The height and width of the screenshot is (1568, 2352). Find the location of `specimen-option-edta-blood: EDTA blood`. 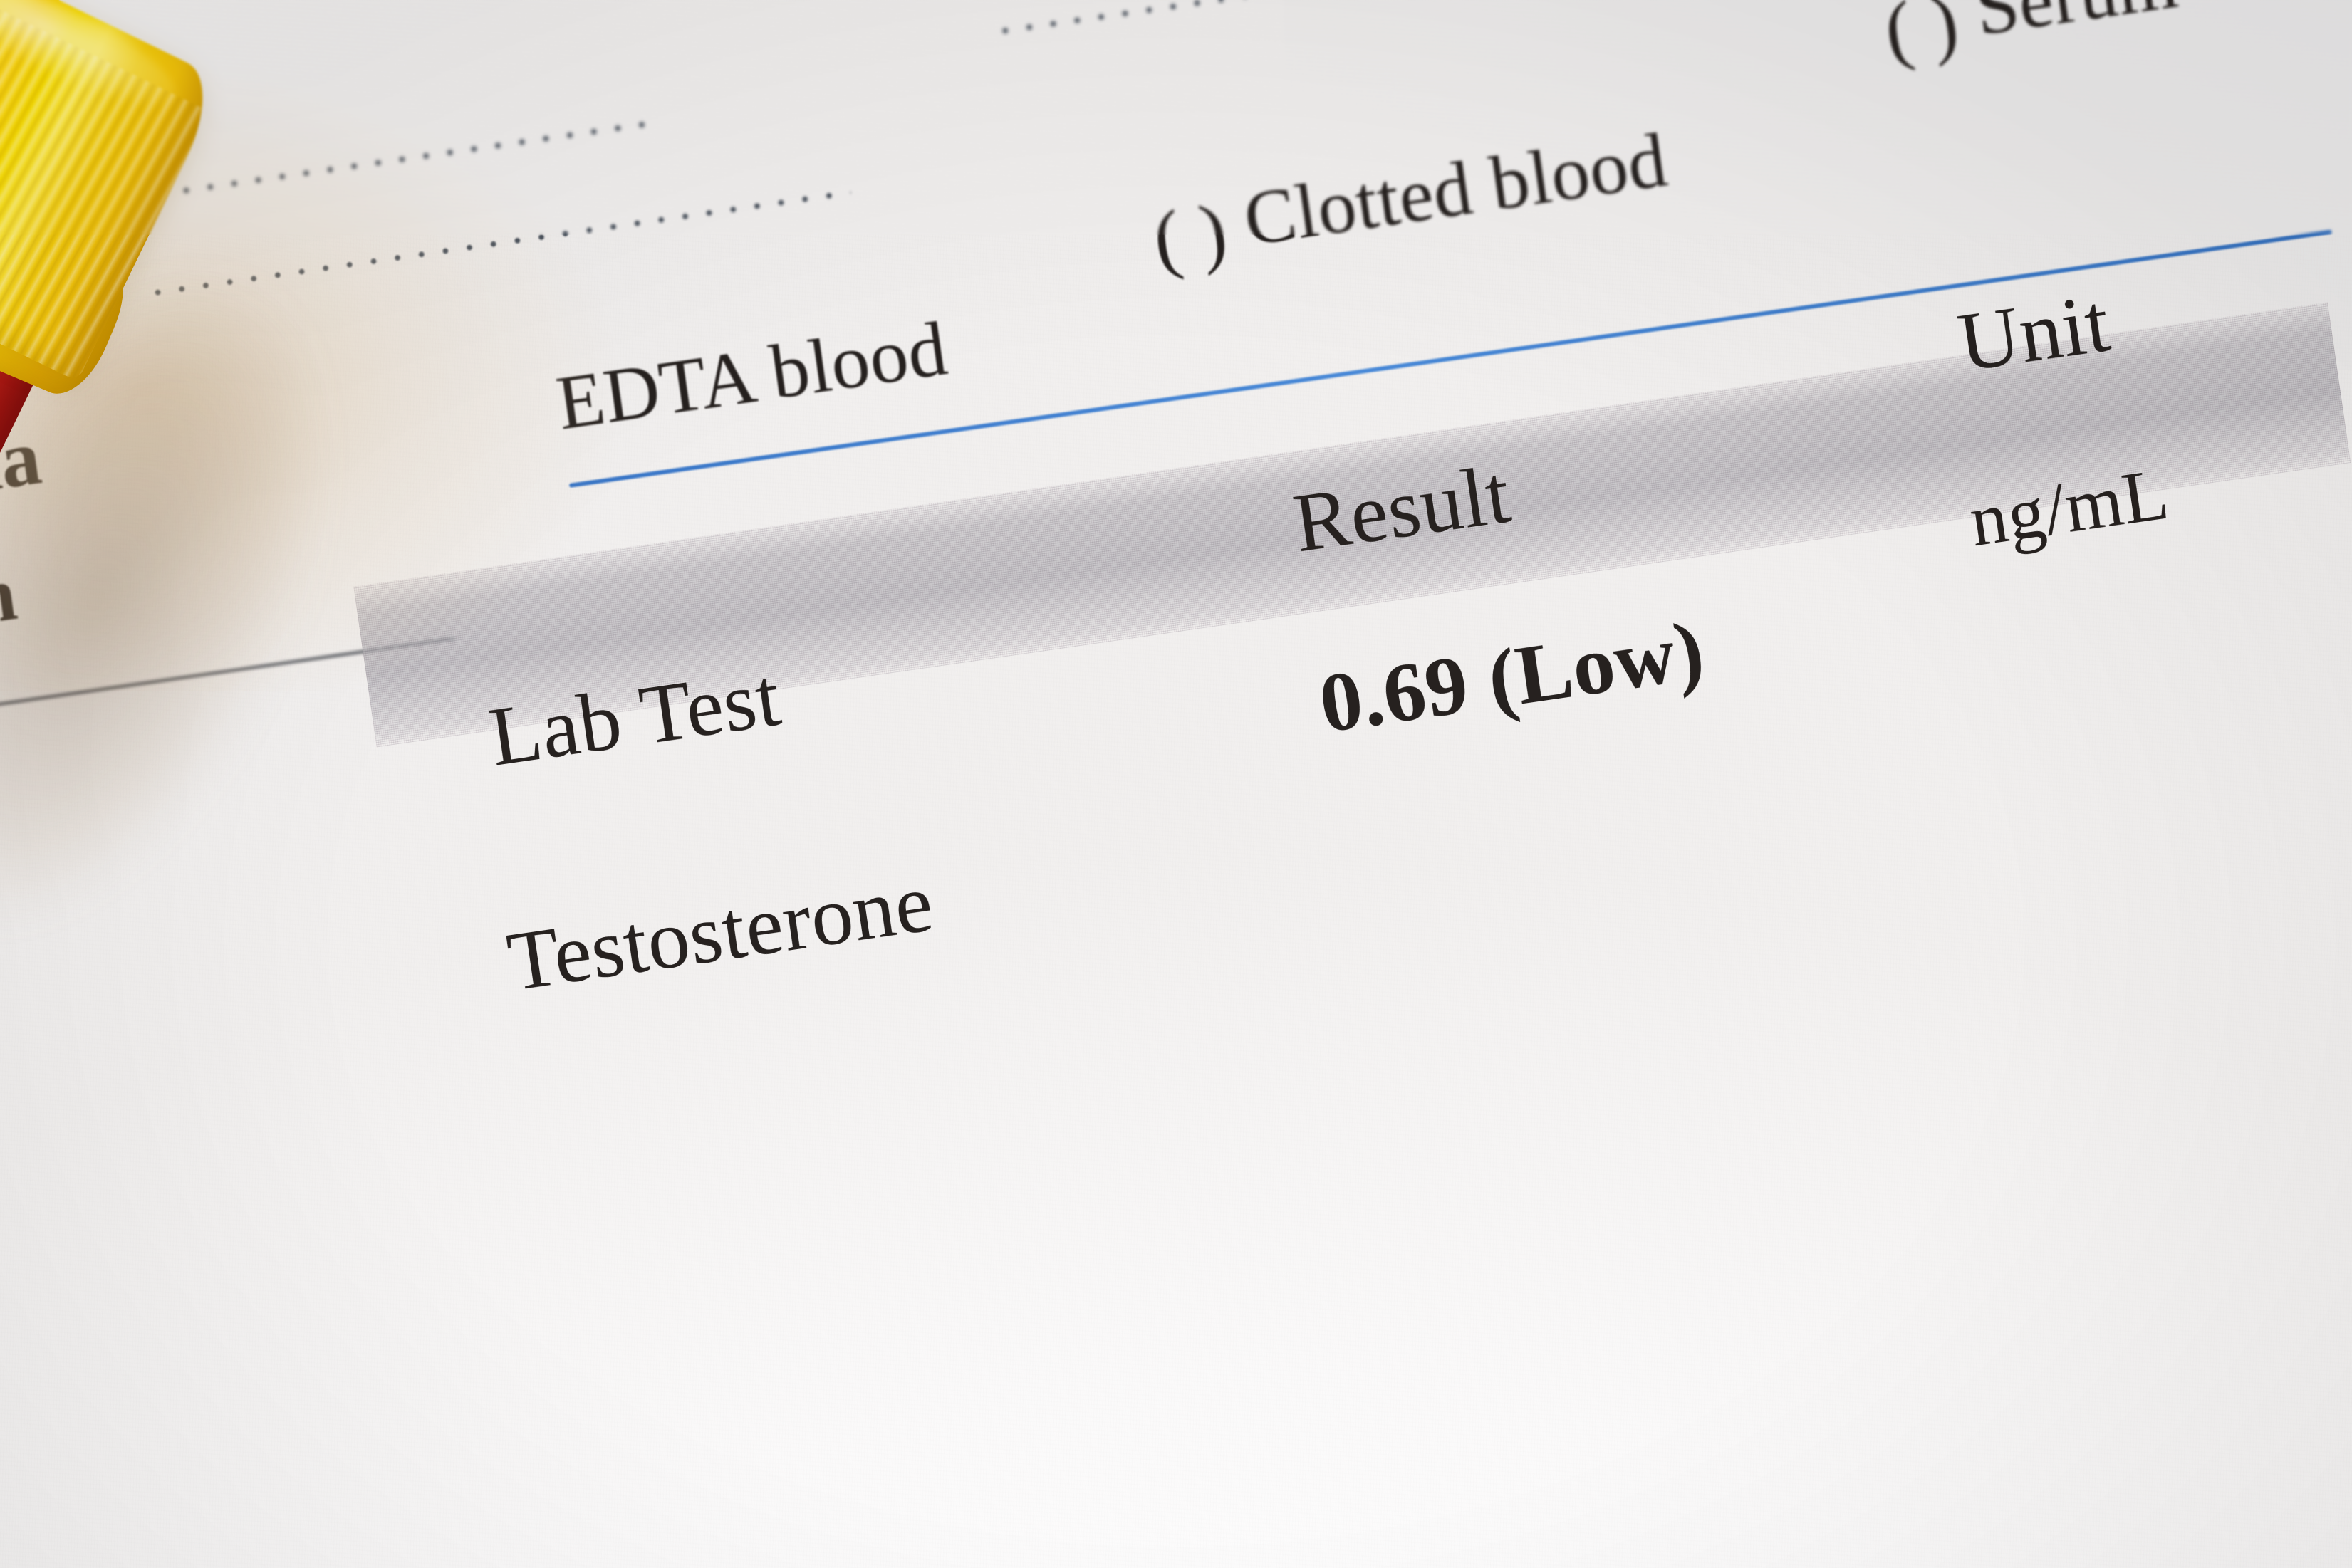

specimen-option-edta-blood: EDTA blood is located at coordinates (751, 376).